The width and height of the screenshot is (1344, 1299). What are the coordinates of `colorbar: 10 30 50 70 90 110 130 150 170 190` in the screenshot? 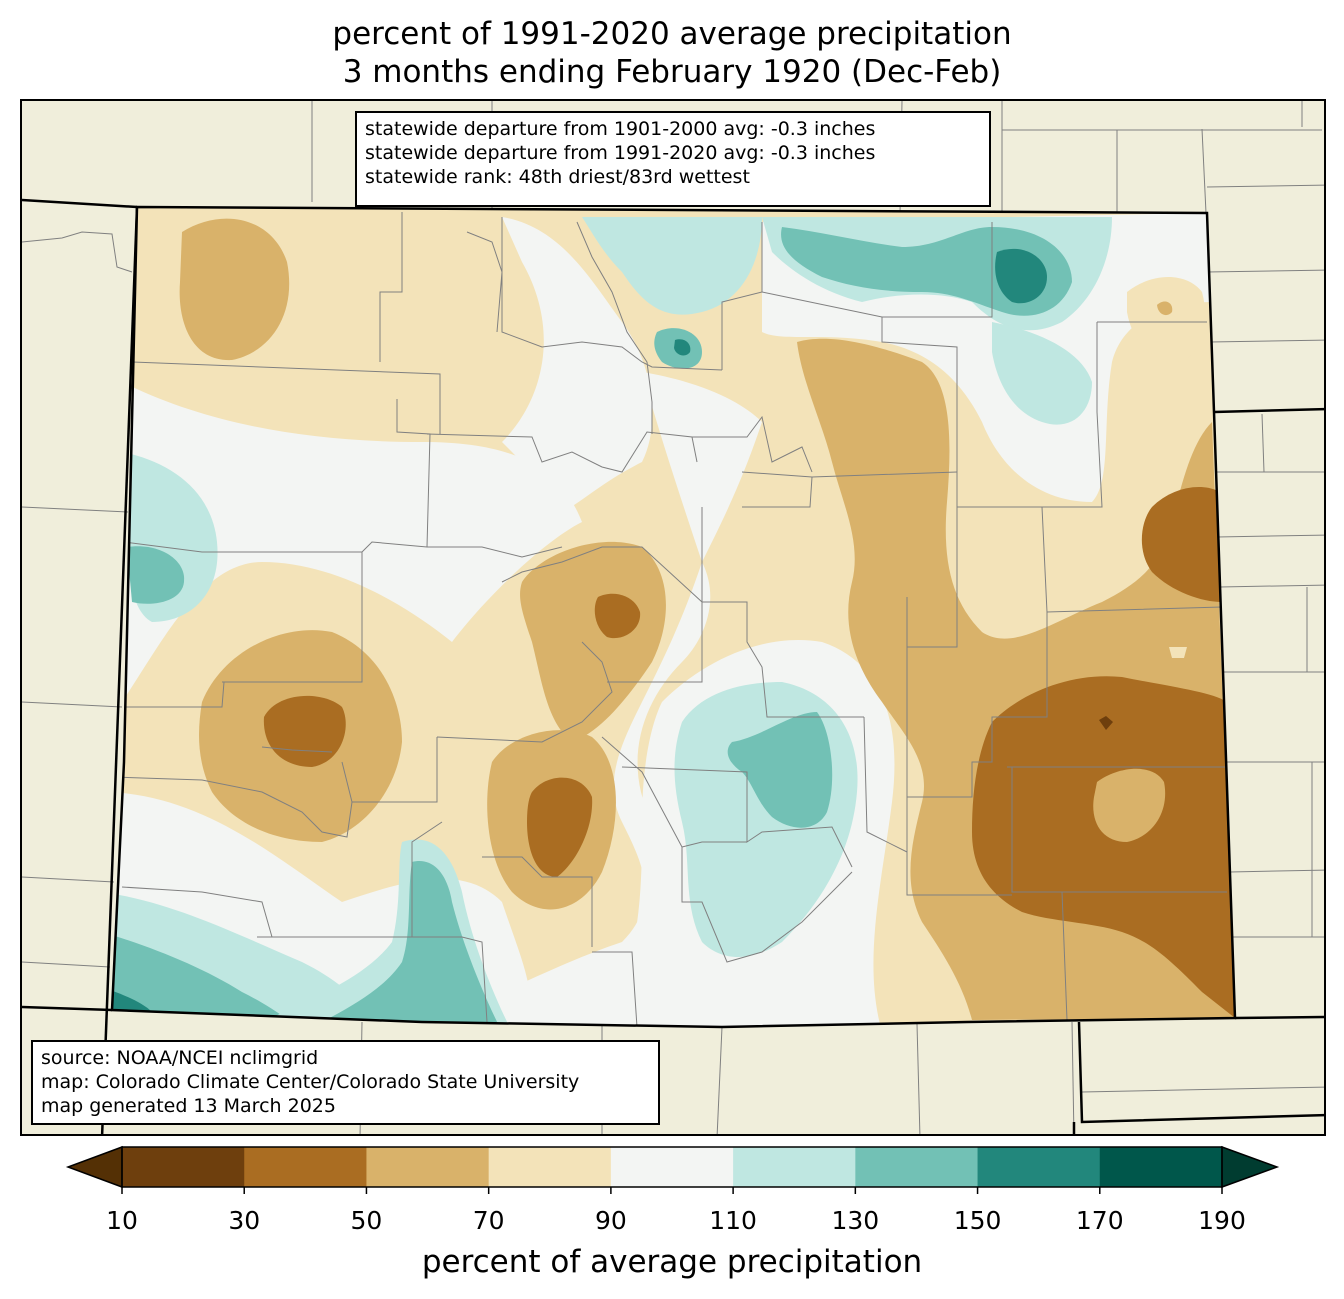 It's located at (672, 1190).